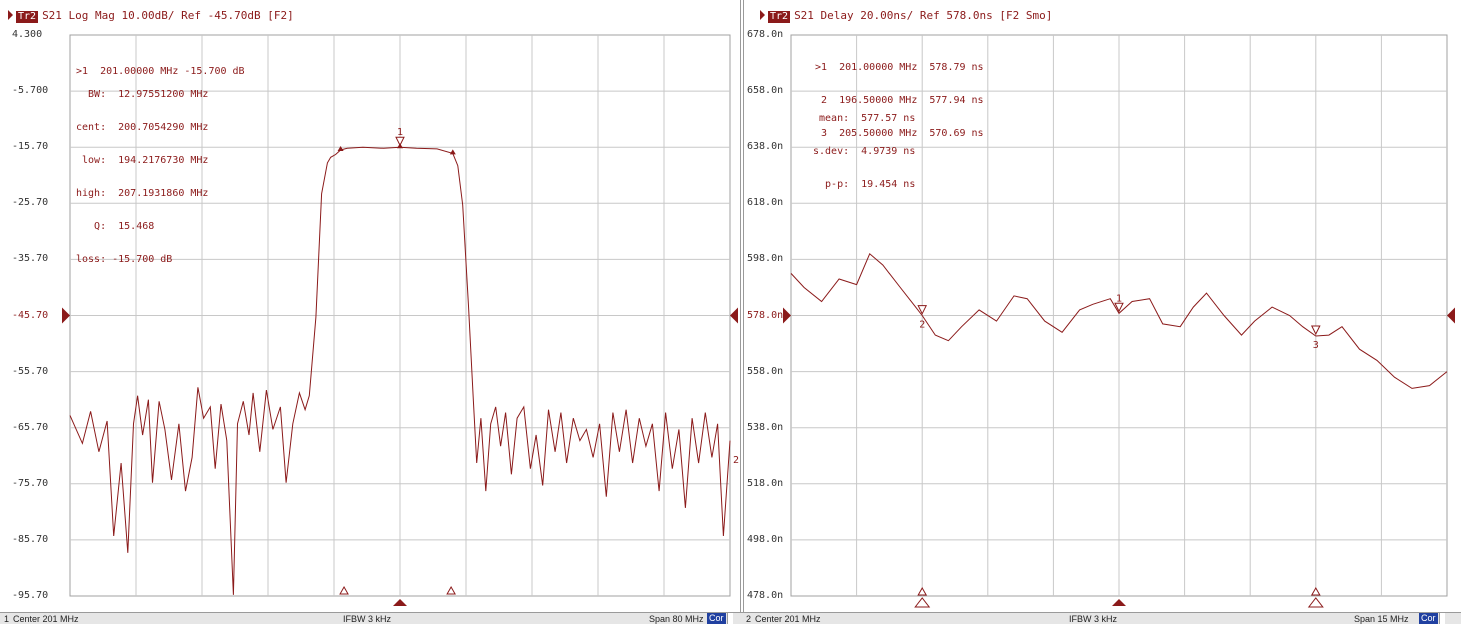 The image size is (1461, 624). I want to click on channel-number: 2, so click(749, 619).